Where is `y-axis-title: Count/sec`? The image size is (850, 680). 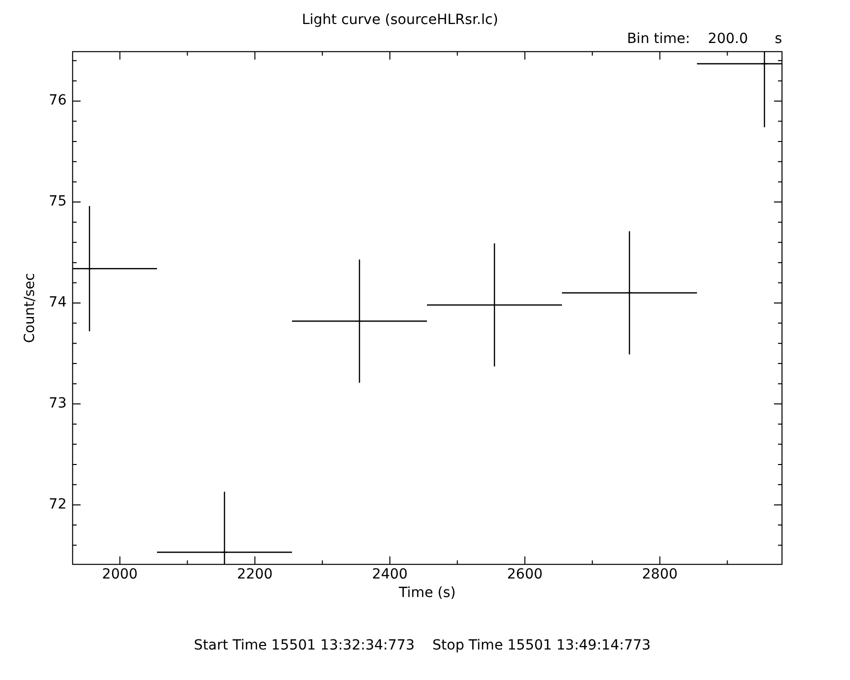 y-axis-title: Count/sec is located at coordinates (30, 308).